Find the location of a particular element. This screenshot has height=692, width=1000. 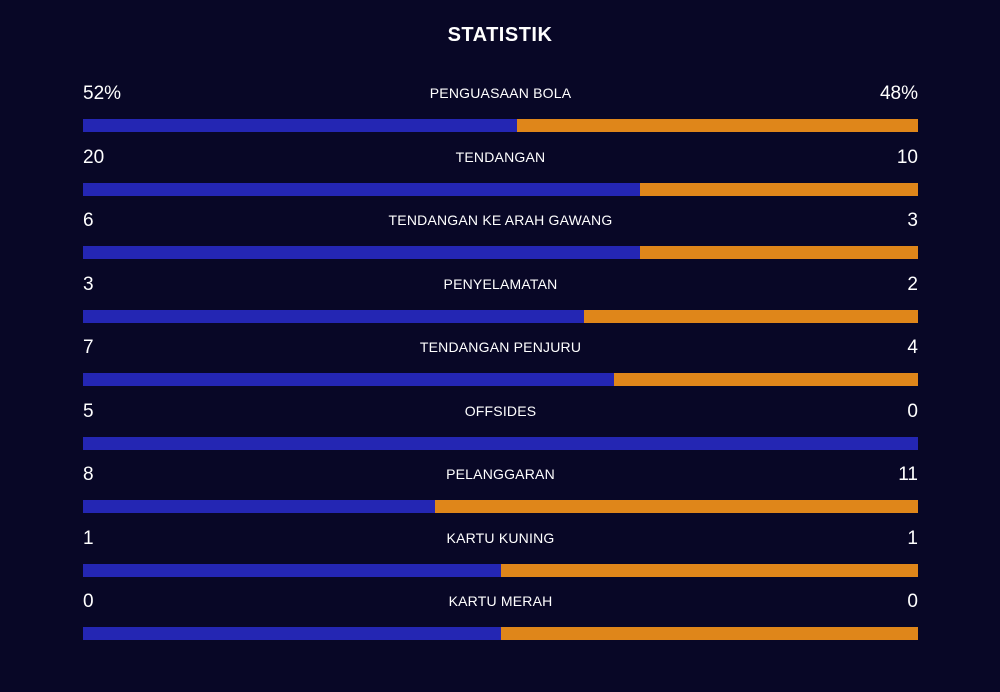

stat-label: PELANGGARAN is located at coordinates (500, 474).